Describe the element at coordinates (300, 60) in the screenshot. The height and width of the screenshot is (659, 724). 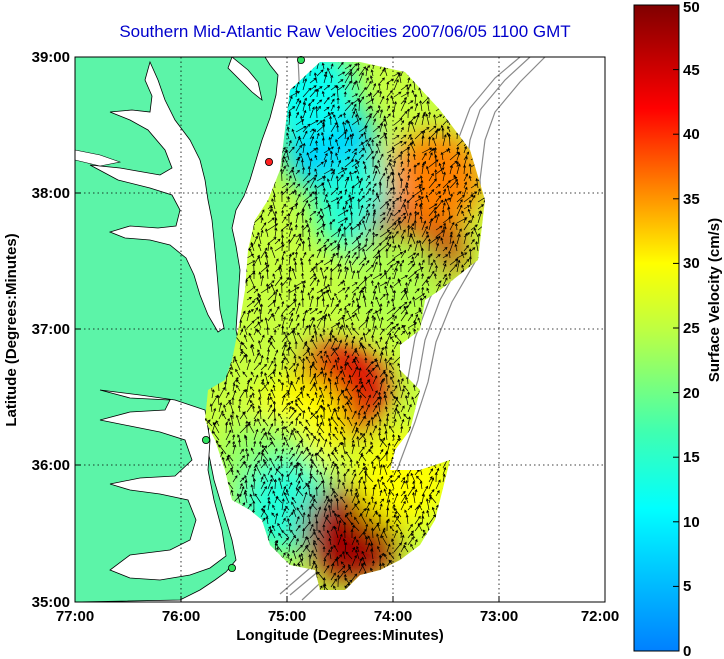
I see `station-marker` at that location.